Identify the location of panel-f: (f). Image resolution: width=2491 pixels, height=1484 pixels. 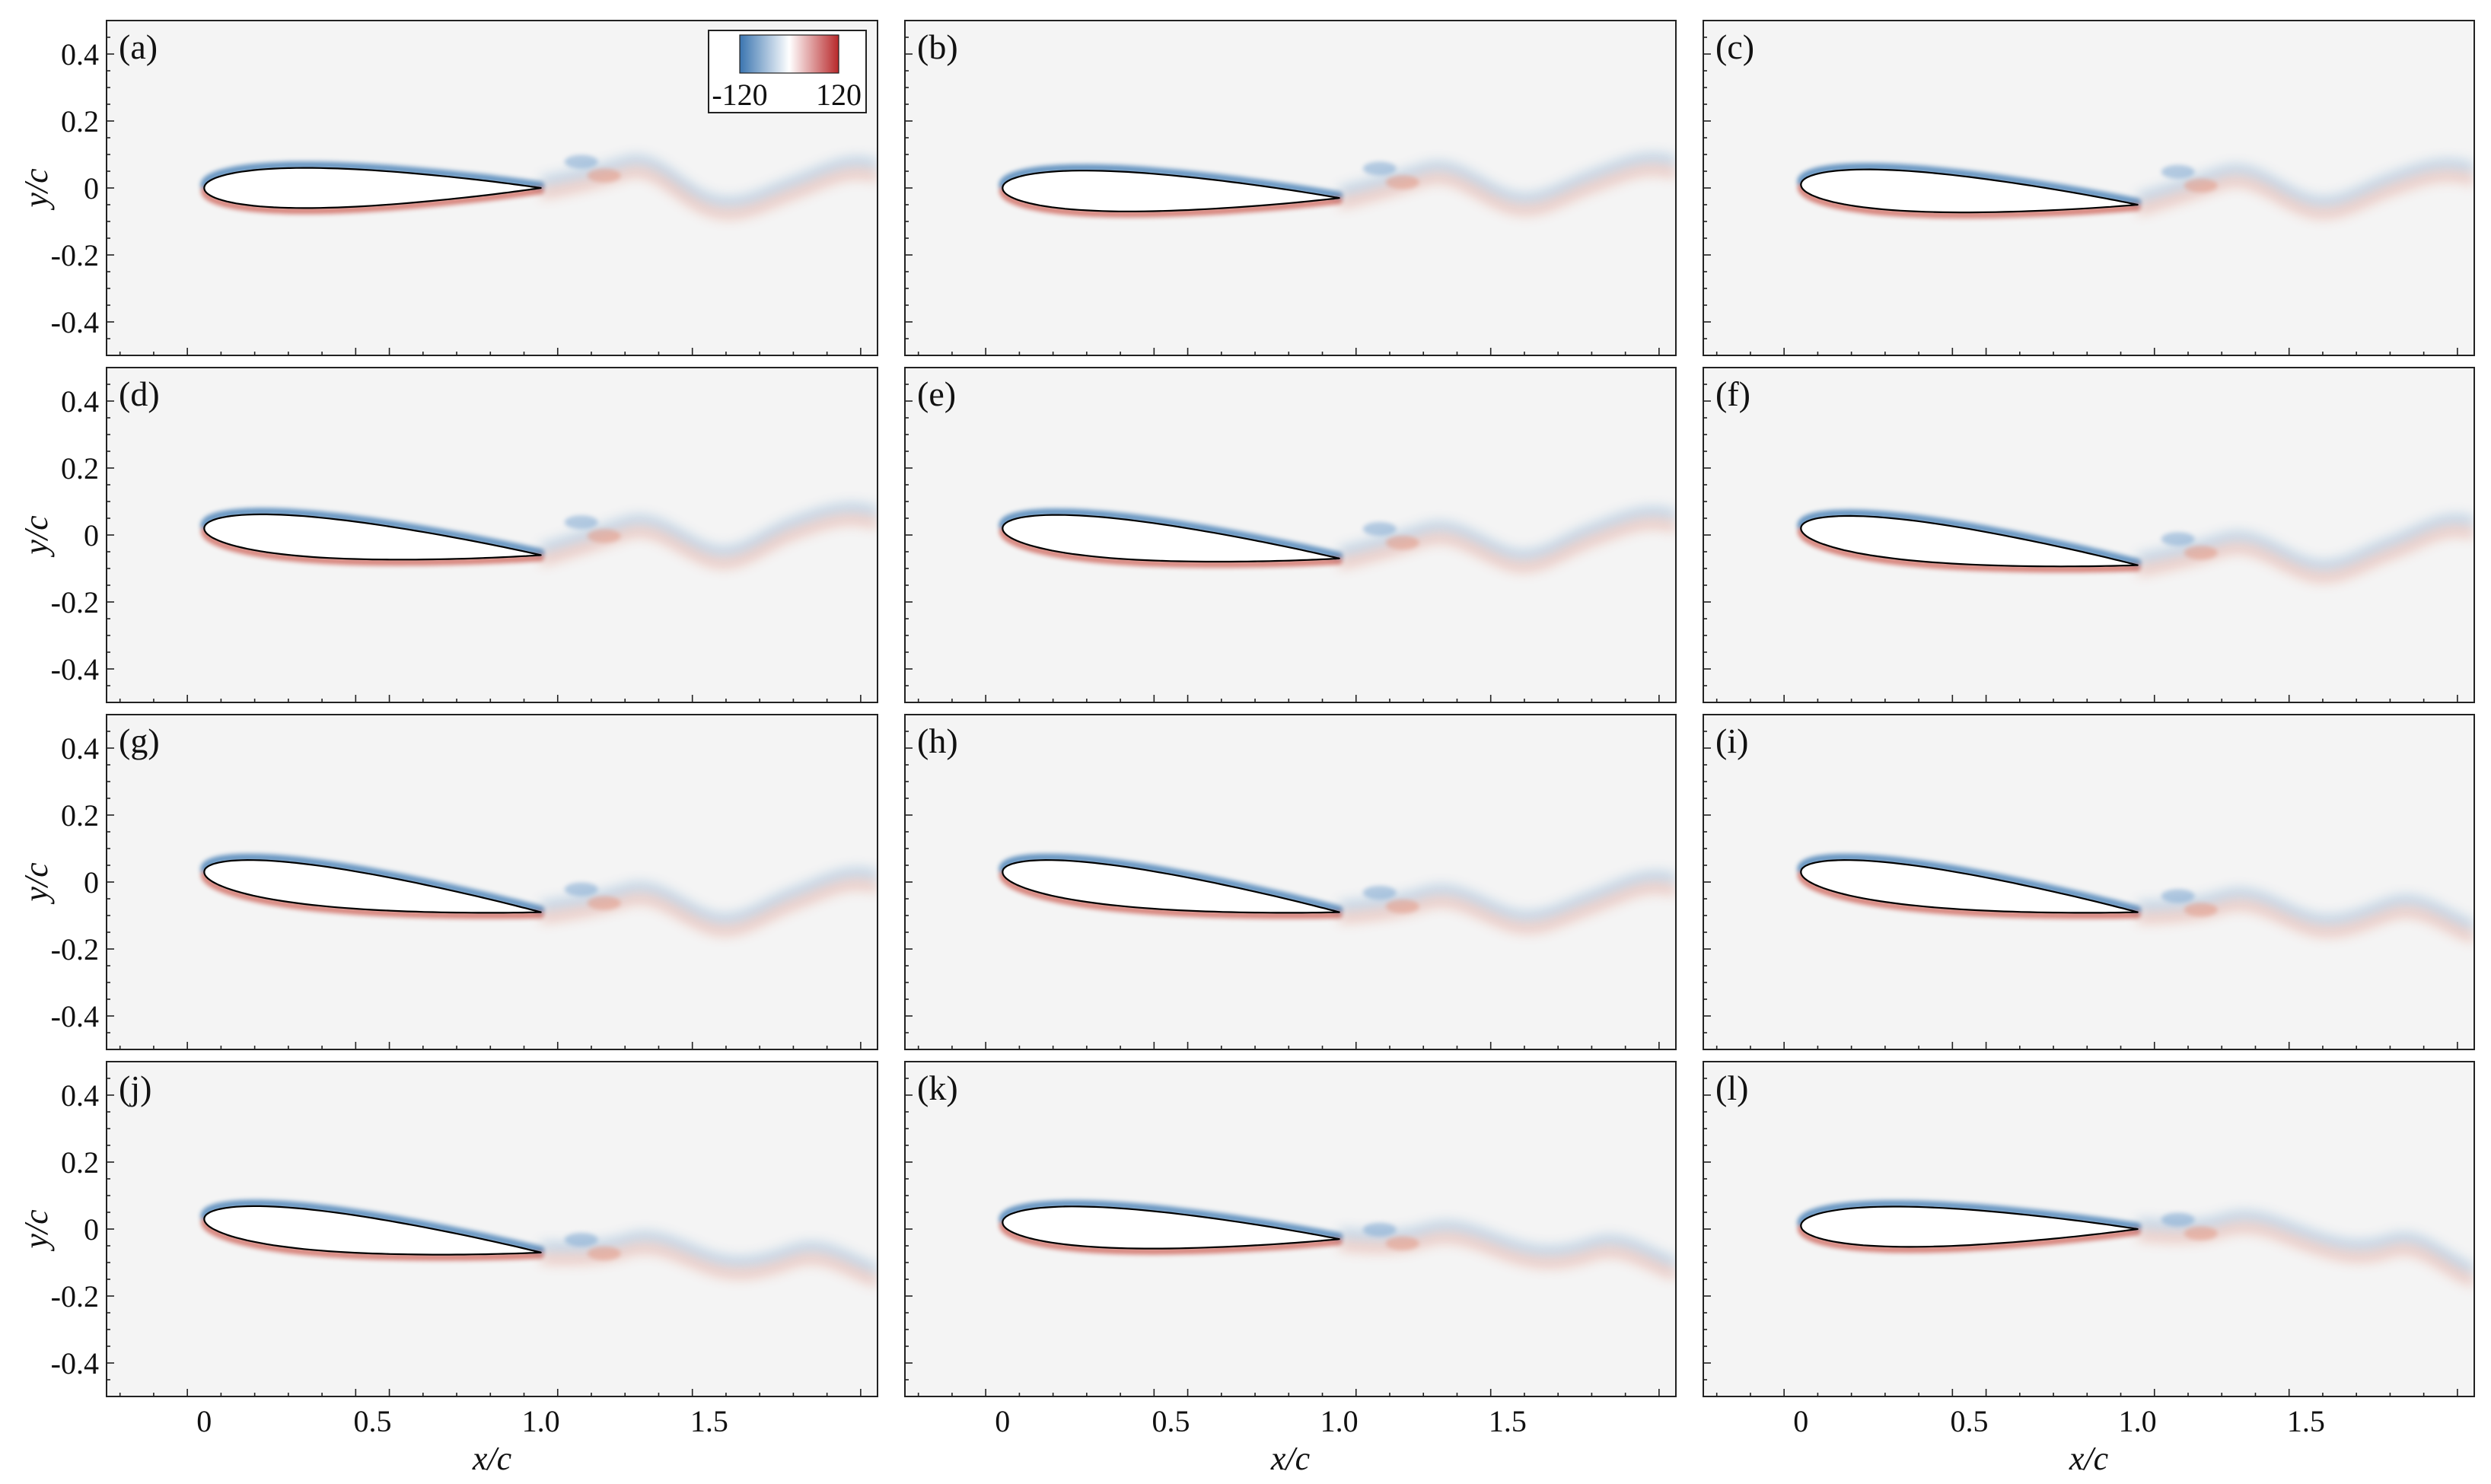
(2089, 535).